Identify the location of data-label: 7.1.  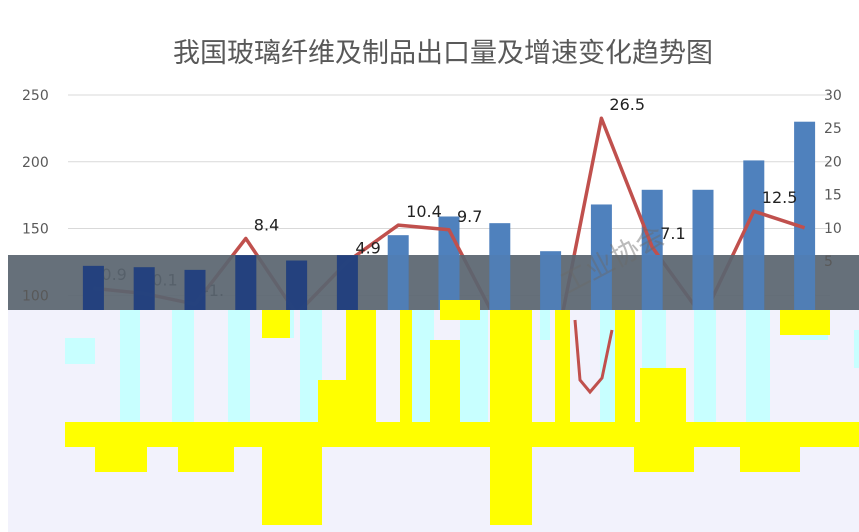
(672, 233).